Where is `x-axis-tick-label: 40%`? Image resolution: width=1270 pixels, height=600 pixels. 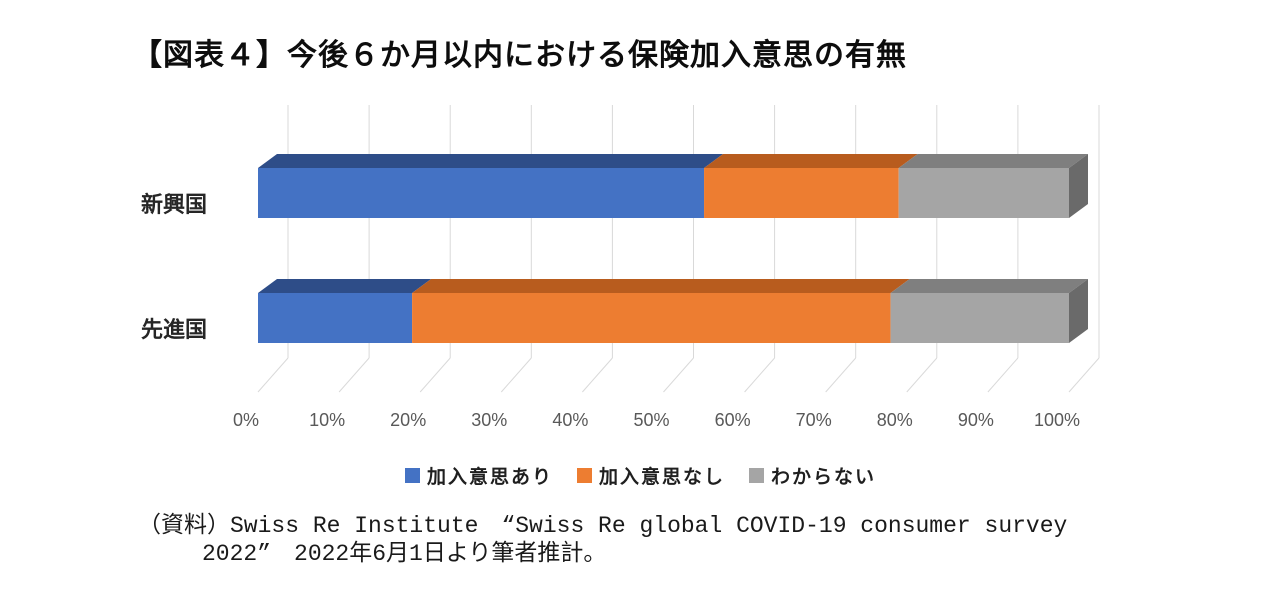
x-axis-tick-label: 40% is located at coordinates (570, 420).